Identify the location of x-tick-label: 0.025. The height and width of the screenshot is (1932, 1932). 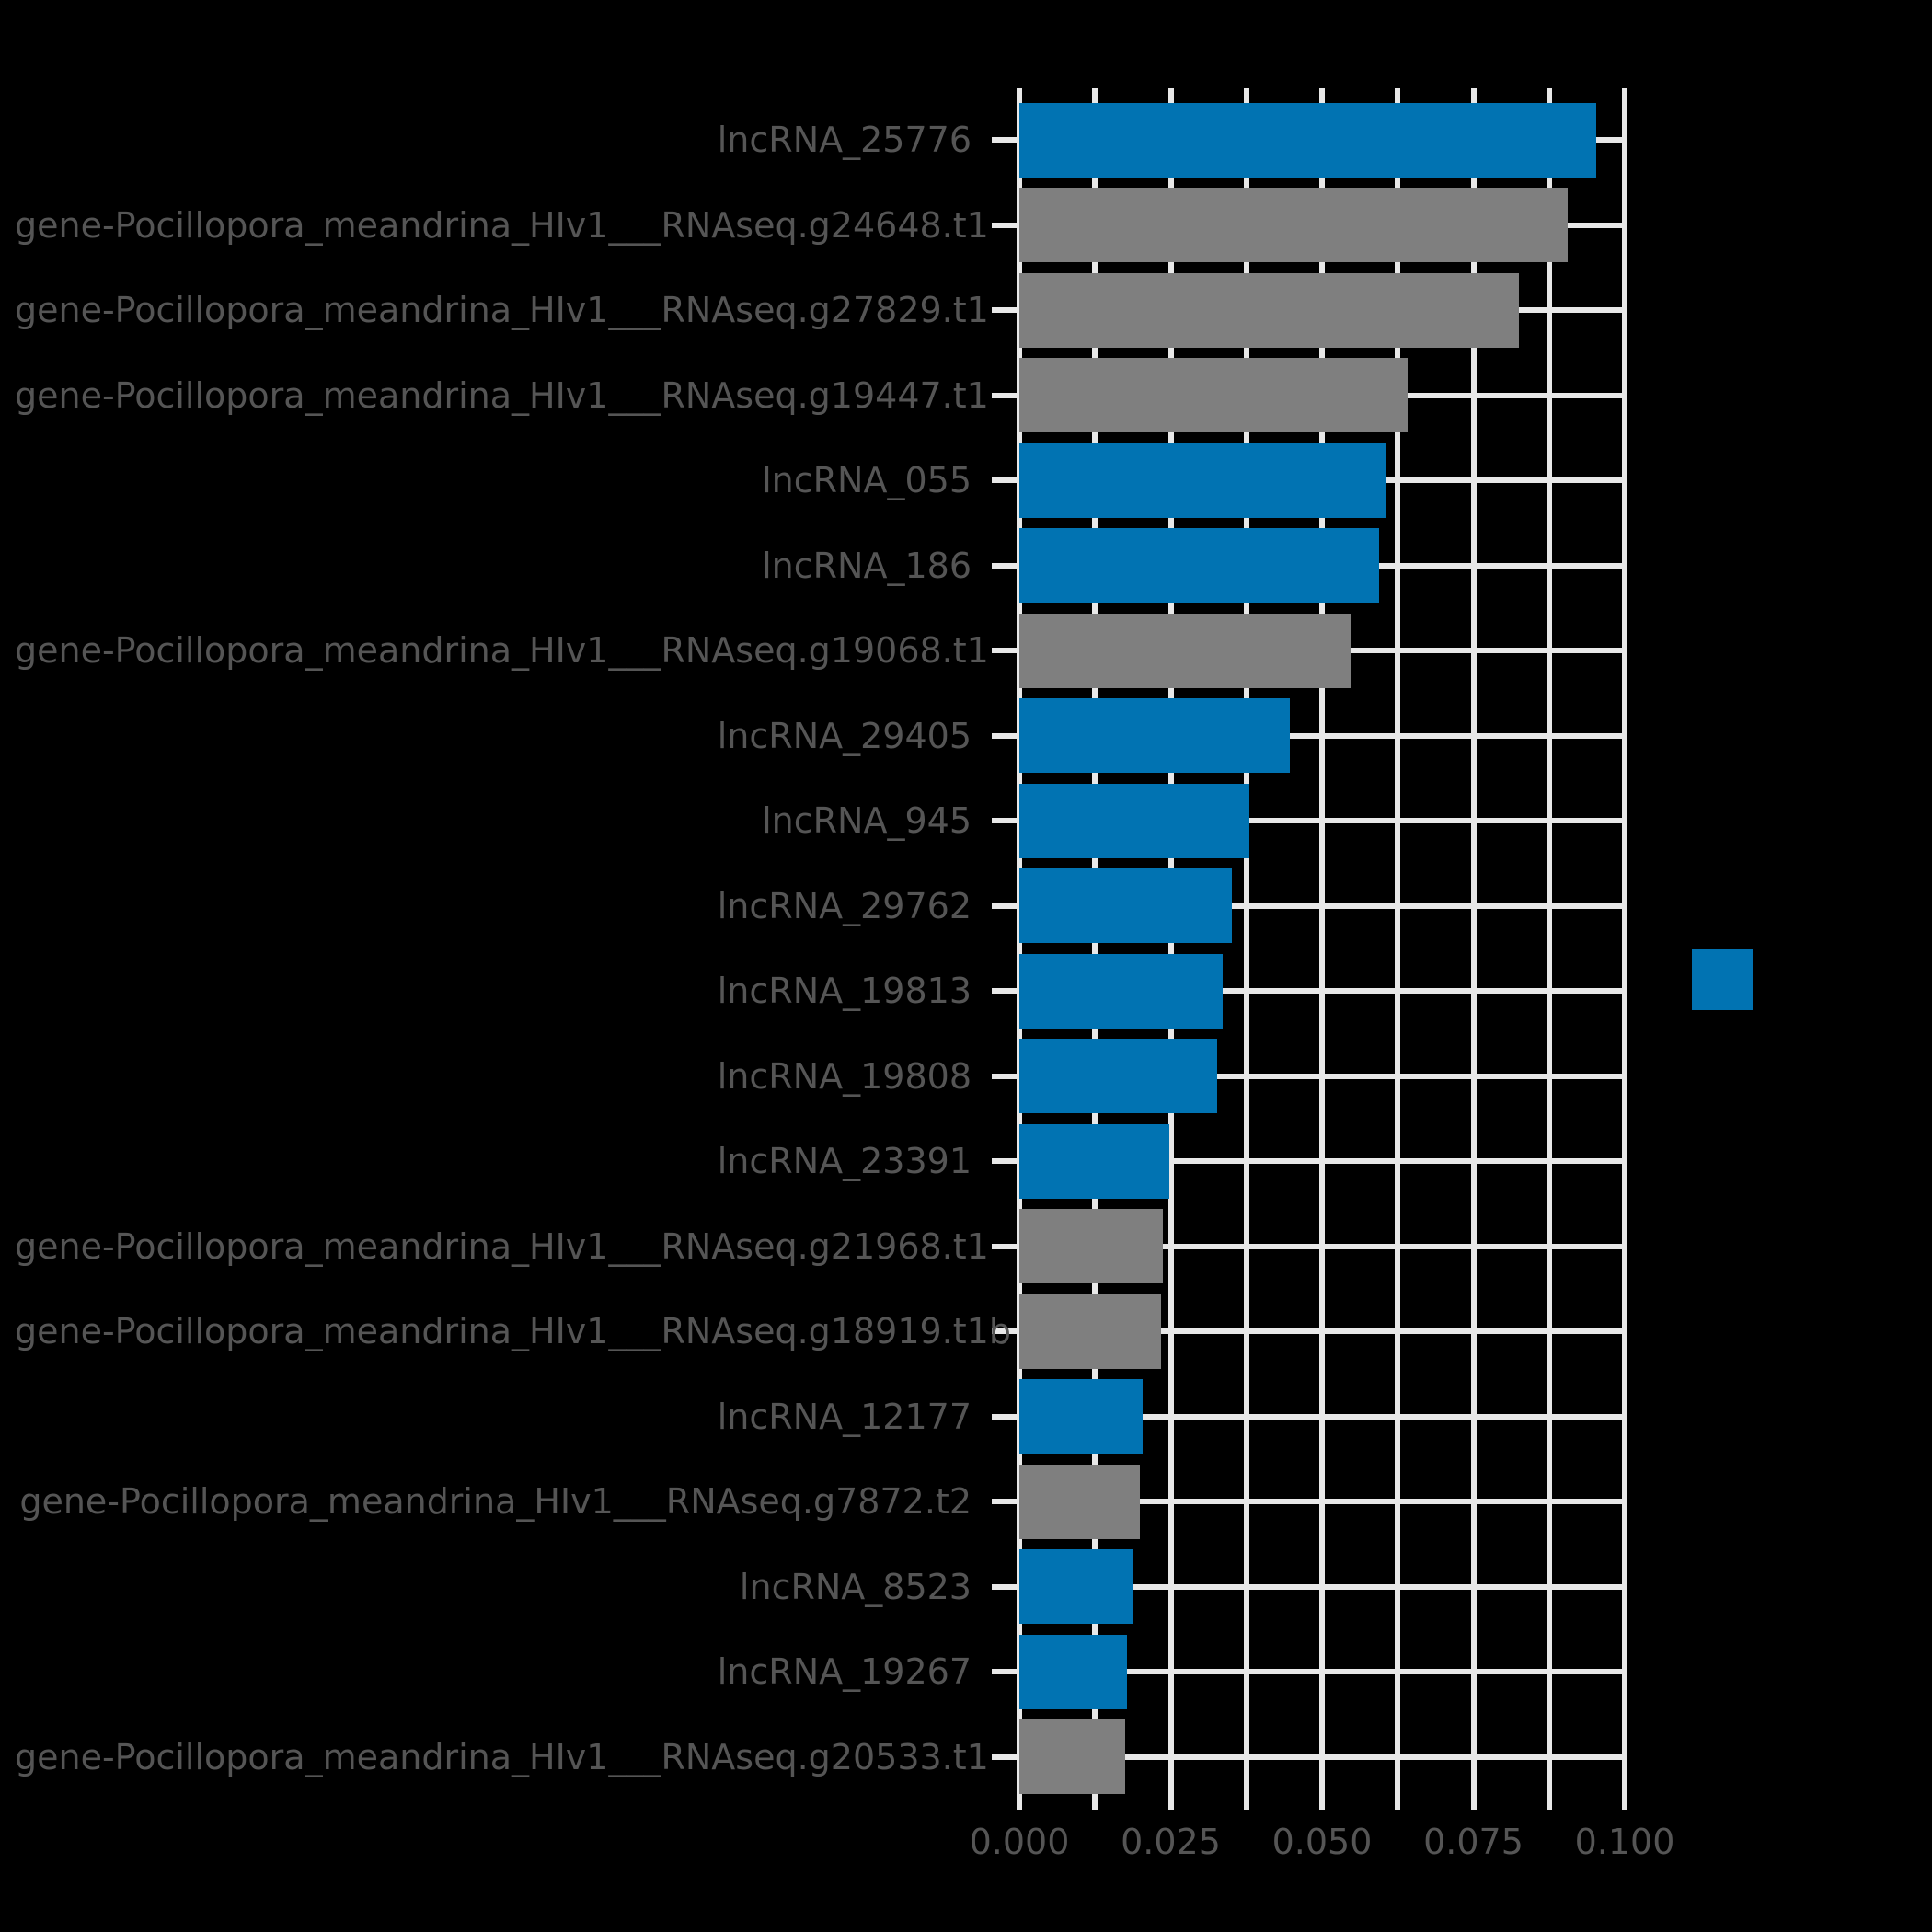
(1171, 1842).